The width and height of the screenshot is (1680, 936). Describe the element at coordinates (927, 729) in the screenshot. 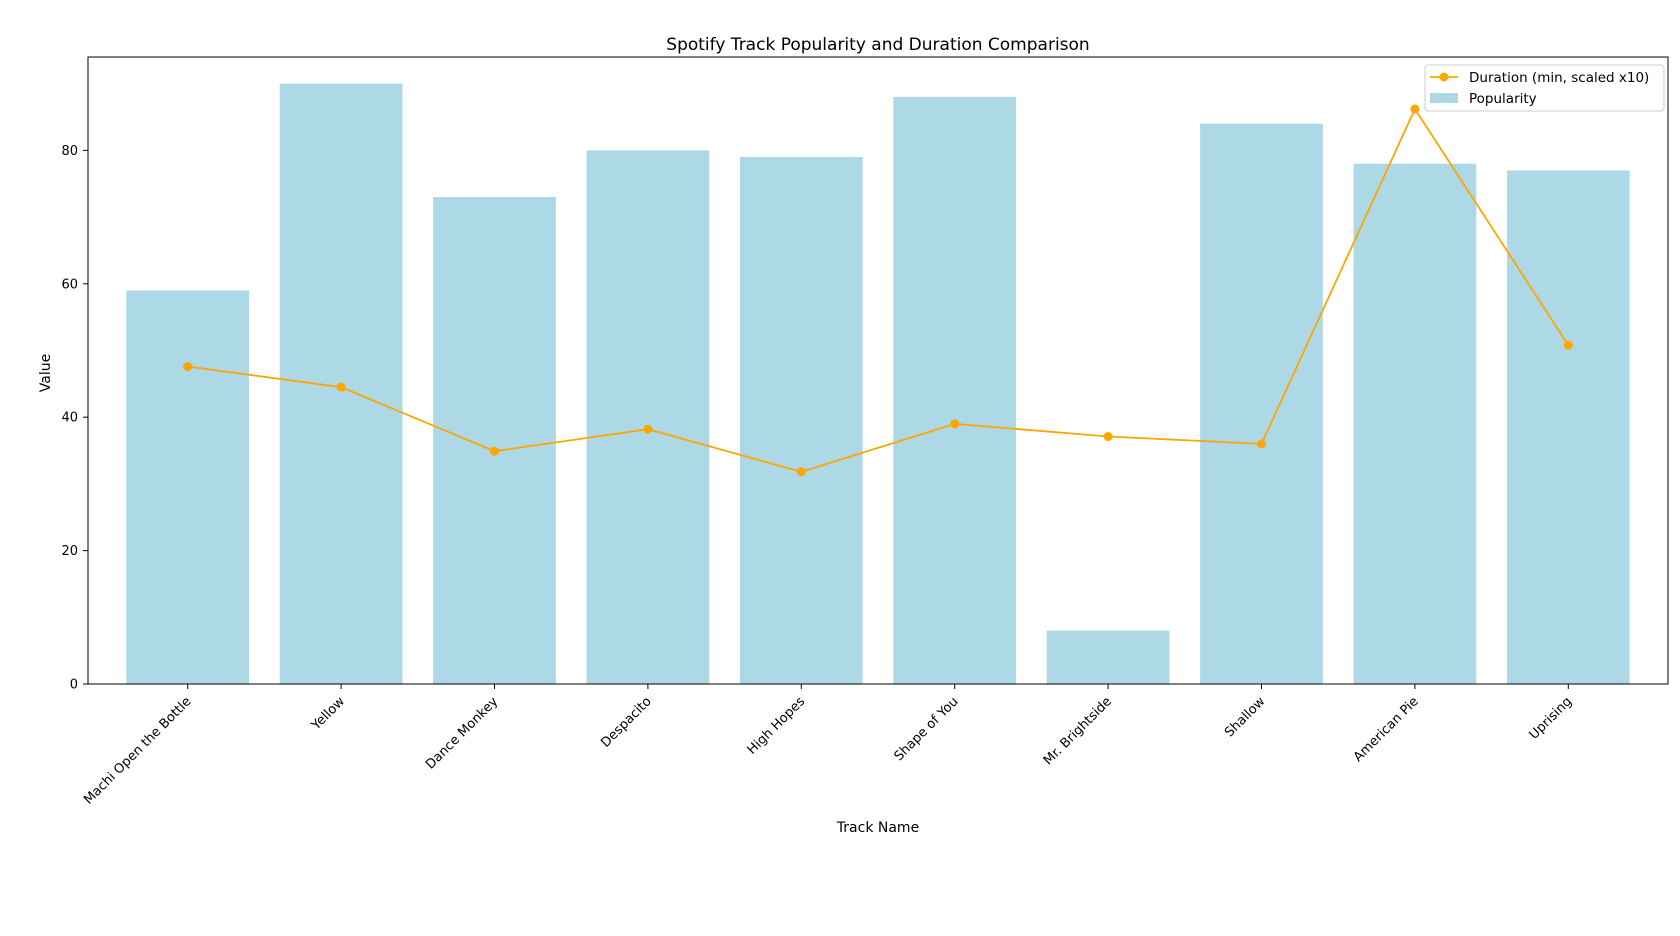

I see `x-tick-label: Shape of You` at that location.